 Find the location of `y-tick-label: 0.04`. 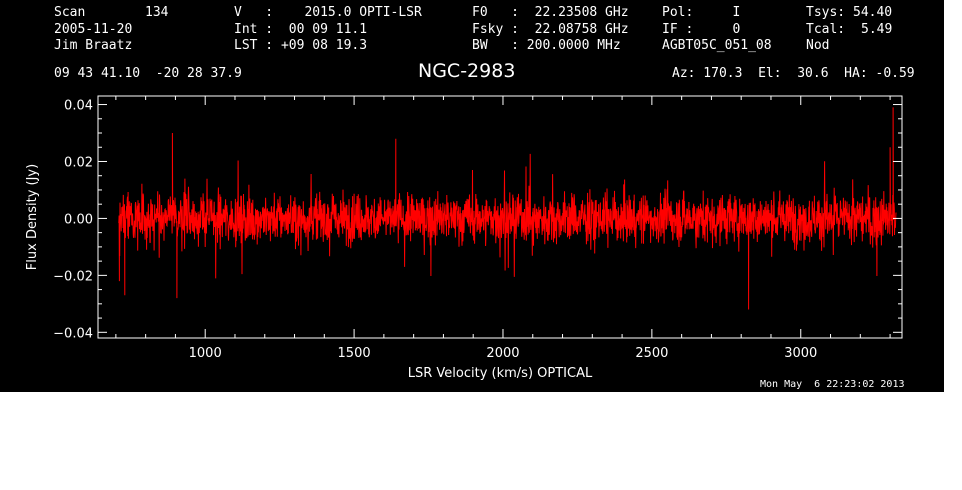

y-tick-label: 0.04 is located at coordinates (78, 106).